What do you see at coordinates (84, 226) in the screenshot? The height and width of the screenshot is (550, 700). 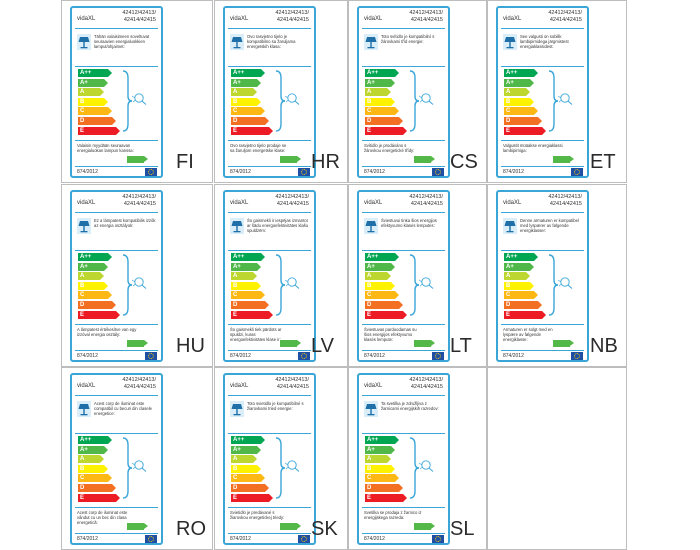 I see `lamp-icon` at bounding box center [84, 226].